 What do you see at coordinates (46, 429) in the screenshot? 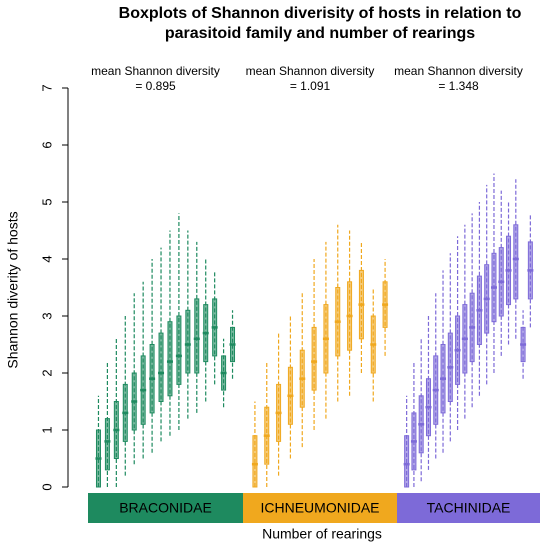
I see `y-tick-label: 1` at bounding box center [46, 429].